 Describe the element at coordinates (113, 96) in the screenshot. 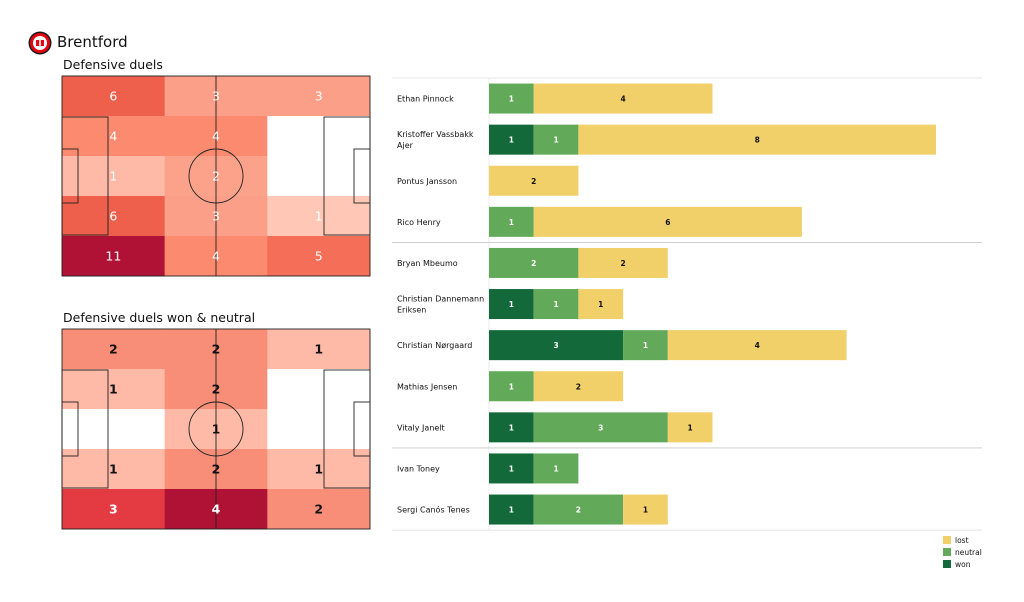

I see `heatmap-cell-label: 6` at that location.